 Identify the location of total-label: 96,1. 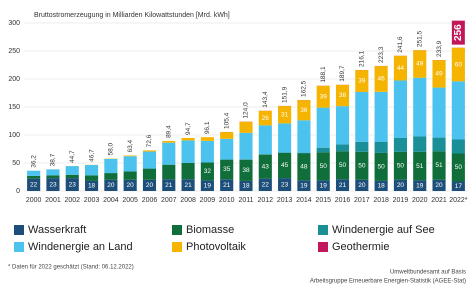
(207, 127).